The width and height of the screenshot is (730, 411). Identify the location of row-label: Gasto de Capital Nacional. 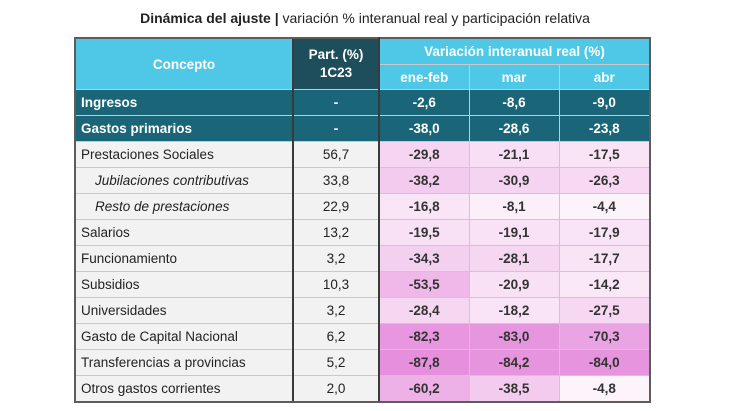
(184, 336).